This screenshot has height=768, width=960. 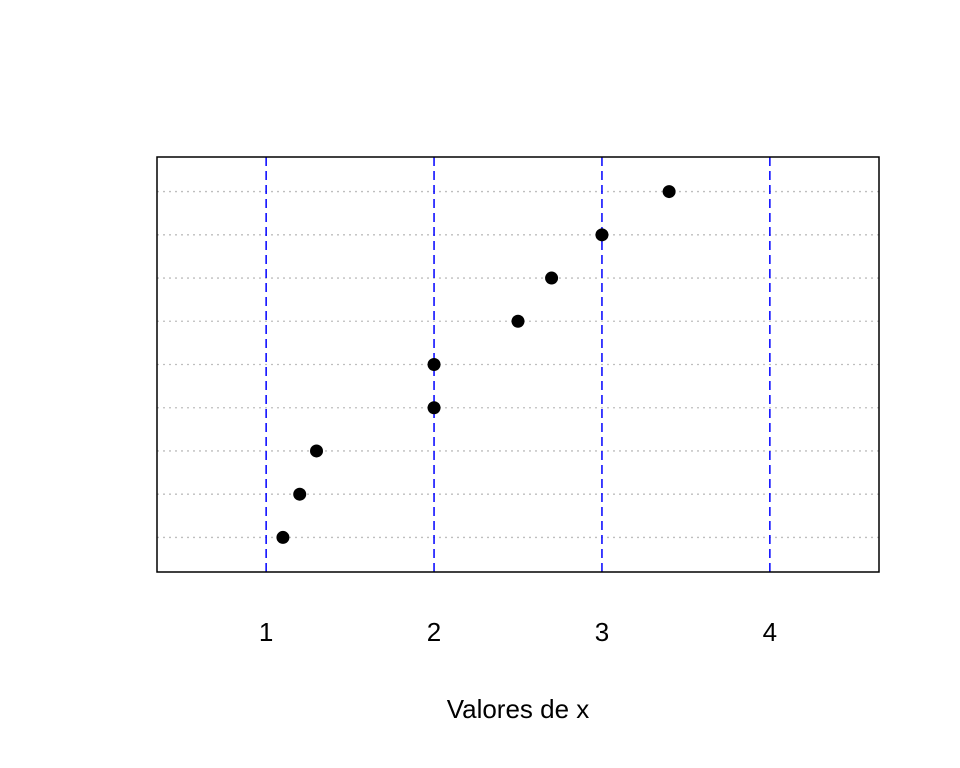 What do you see at coordinates (518, 632) in the screenshot?
I see `x-axis: 1 2 3 4` at bounding box center [518, 632].